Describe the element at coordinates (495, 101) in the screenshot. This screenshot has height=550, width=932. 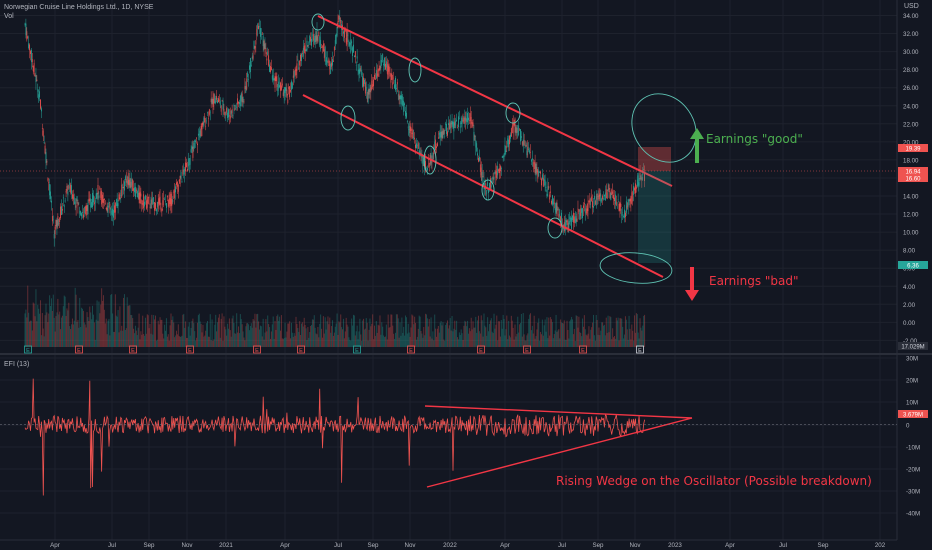
I see `upper-channel-line` at that location.